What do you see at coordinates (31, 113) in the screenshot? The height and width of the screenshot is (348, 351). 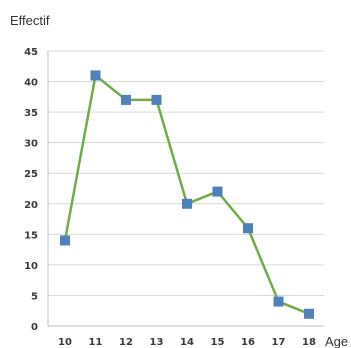 I see `y-tick-label: 35` at bounding box center [31, 113].